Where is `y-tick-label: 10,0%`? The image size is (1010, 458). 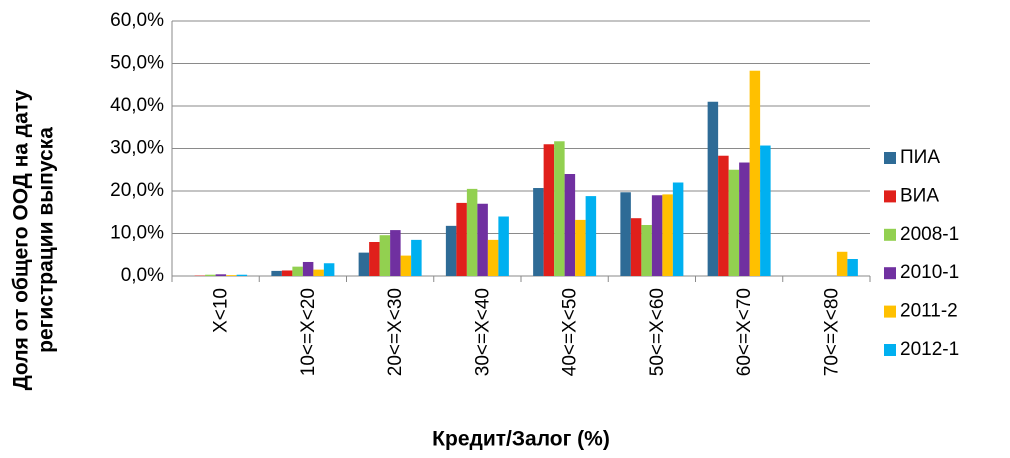 y-tick-label: 10,0% is located at coordinates (137, 233).